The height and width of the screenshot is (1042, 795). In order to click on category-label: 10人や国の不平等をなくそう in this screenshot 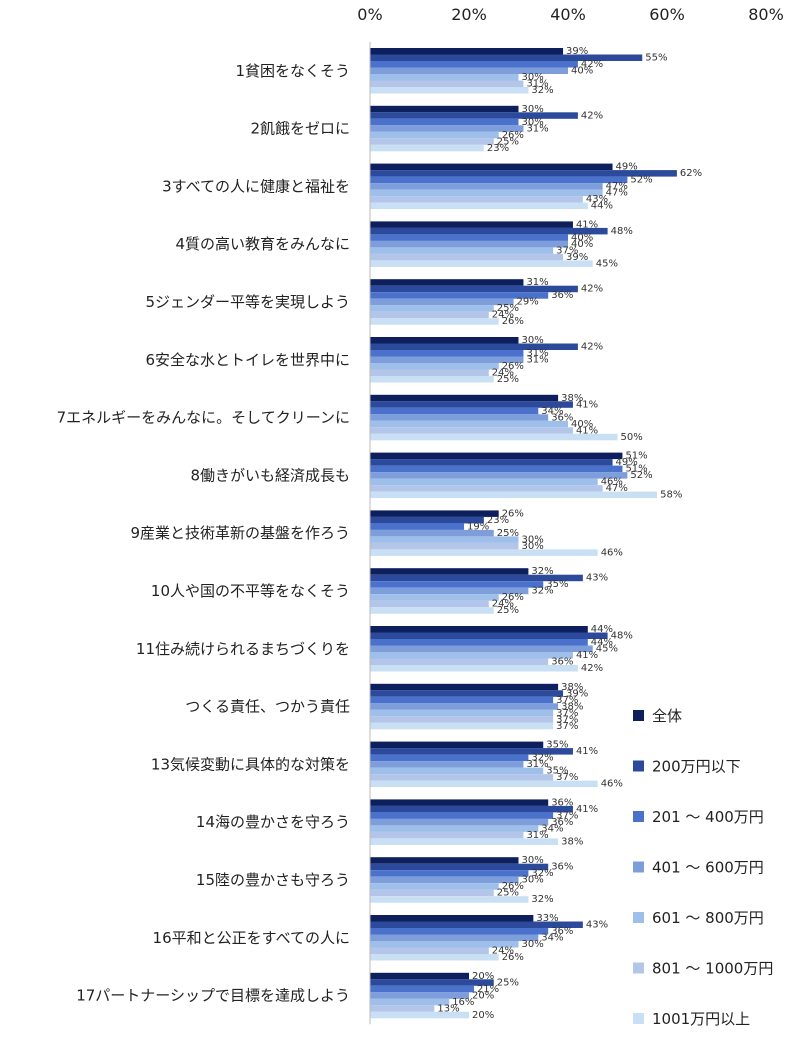, I will do `click(250, 591)`.